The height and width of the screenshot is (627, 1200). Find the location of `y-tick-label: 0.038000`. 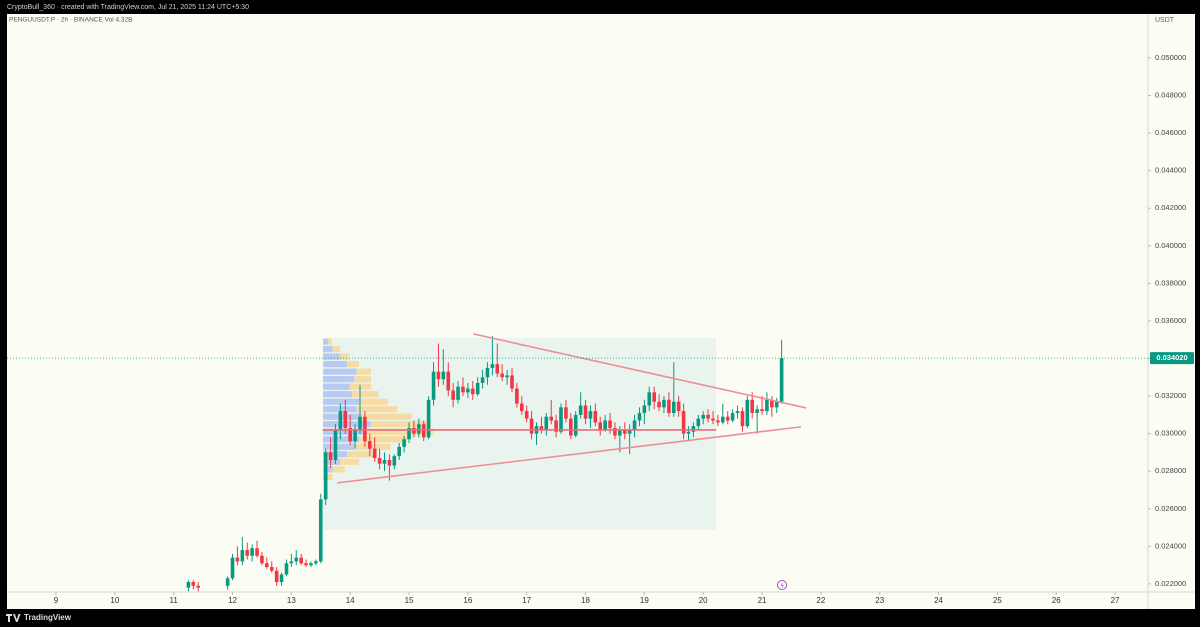

y-tick-label: 0.038000 is located at coordinates (1170, 282).